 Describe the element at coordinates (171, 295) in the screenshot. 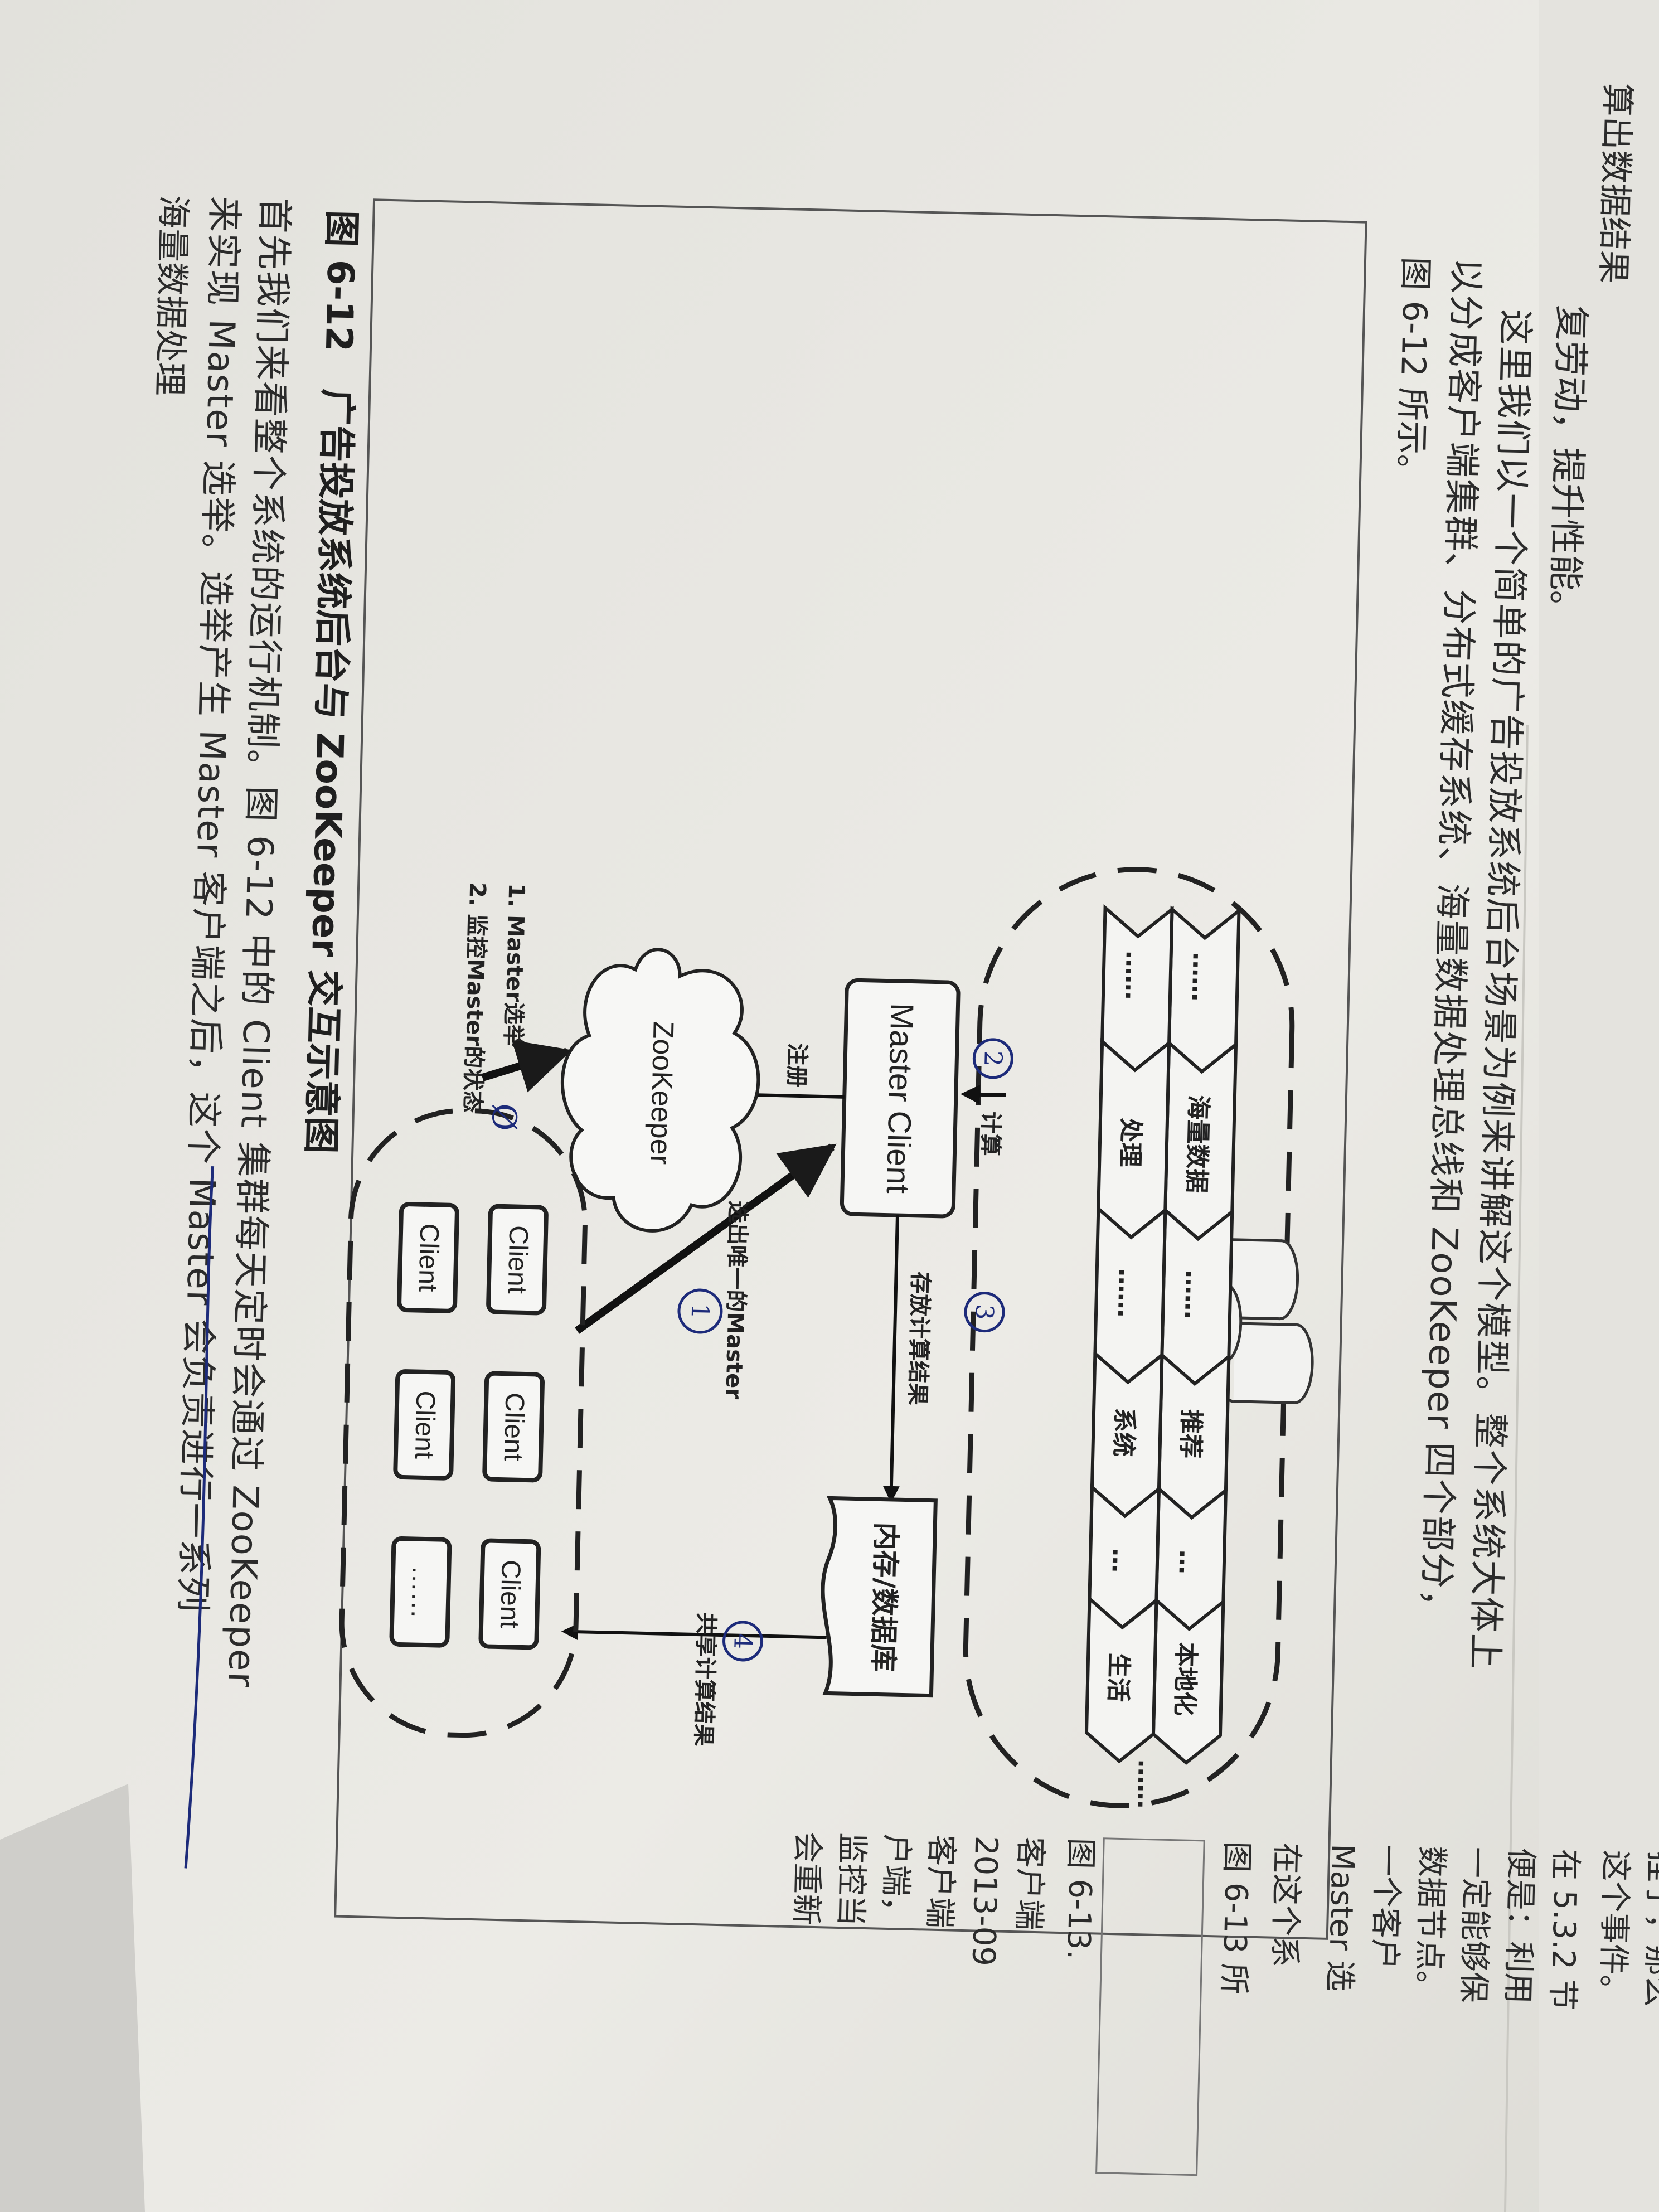

I see `bottom-line-3: 海量数据处理` at that location.